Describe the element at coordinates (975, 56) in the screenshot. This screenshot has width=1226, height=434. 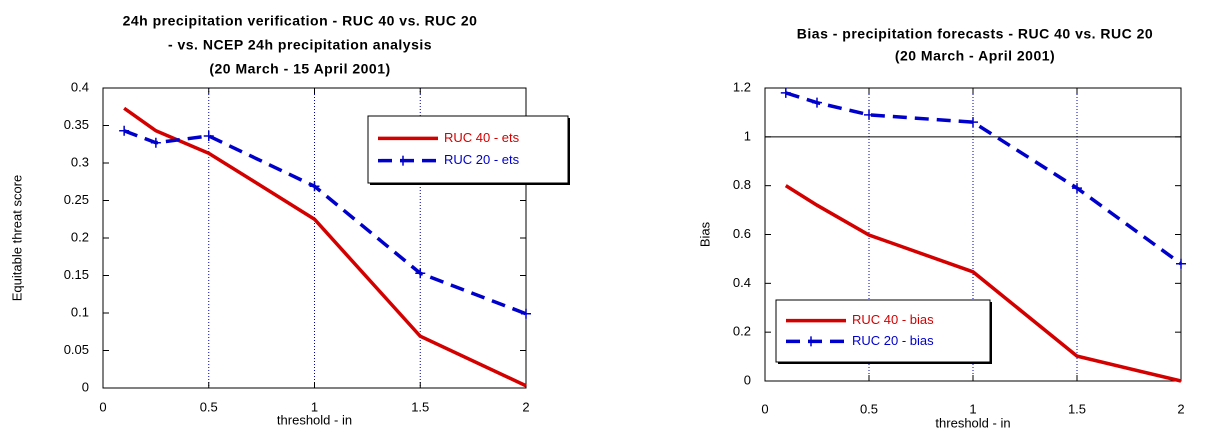
I see `chart-title: (20 March - April 2001)` at that location.